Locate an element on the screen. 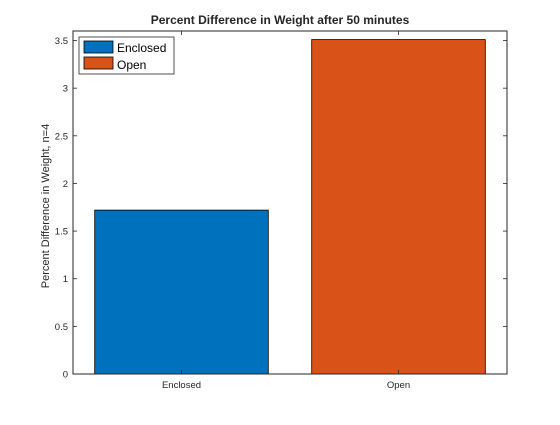  x-tick-label-open: Open is located at coordinates (398, 385).